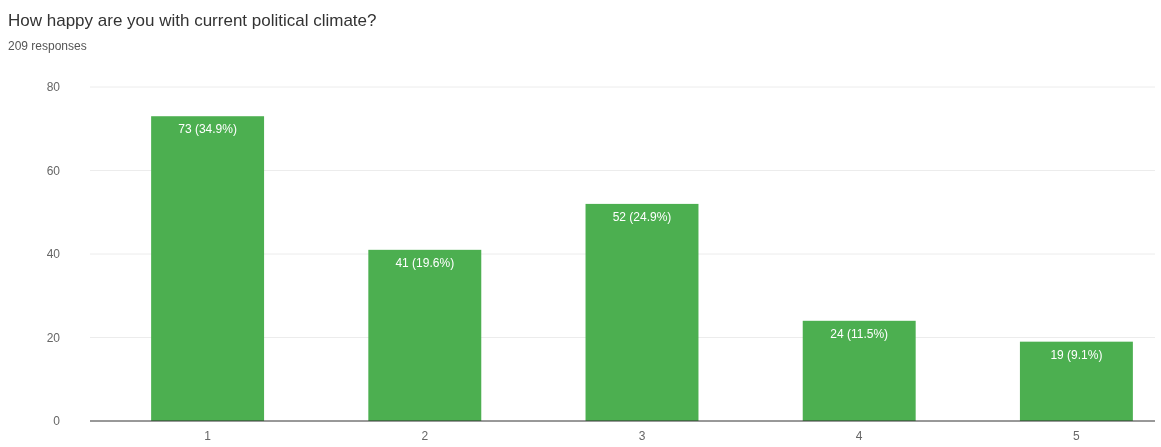 This screenshot has height=447, width=1161. What do you see at coordinates (53, 170) in the screenshot?
I see `y-tick-label: 60` at bounding box center [53, 170].